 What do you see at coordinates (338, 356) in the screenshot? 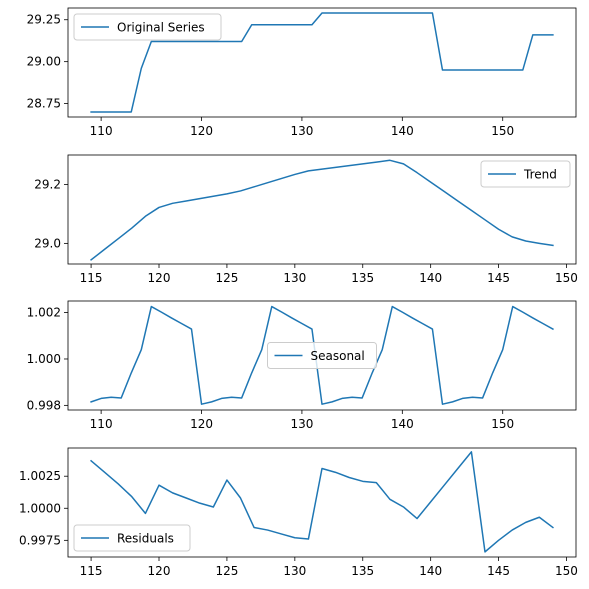
I see `legend-label: Seasonal` at bounding box center [338, 356].